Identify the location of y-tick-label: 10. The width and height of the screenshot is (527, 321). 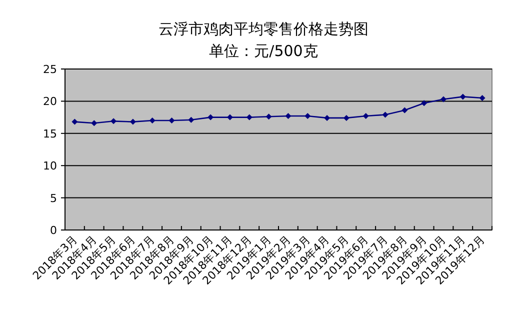
(50, 166).